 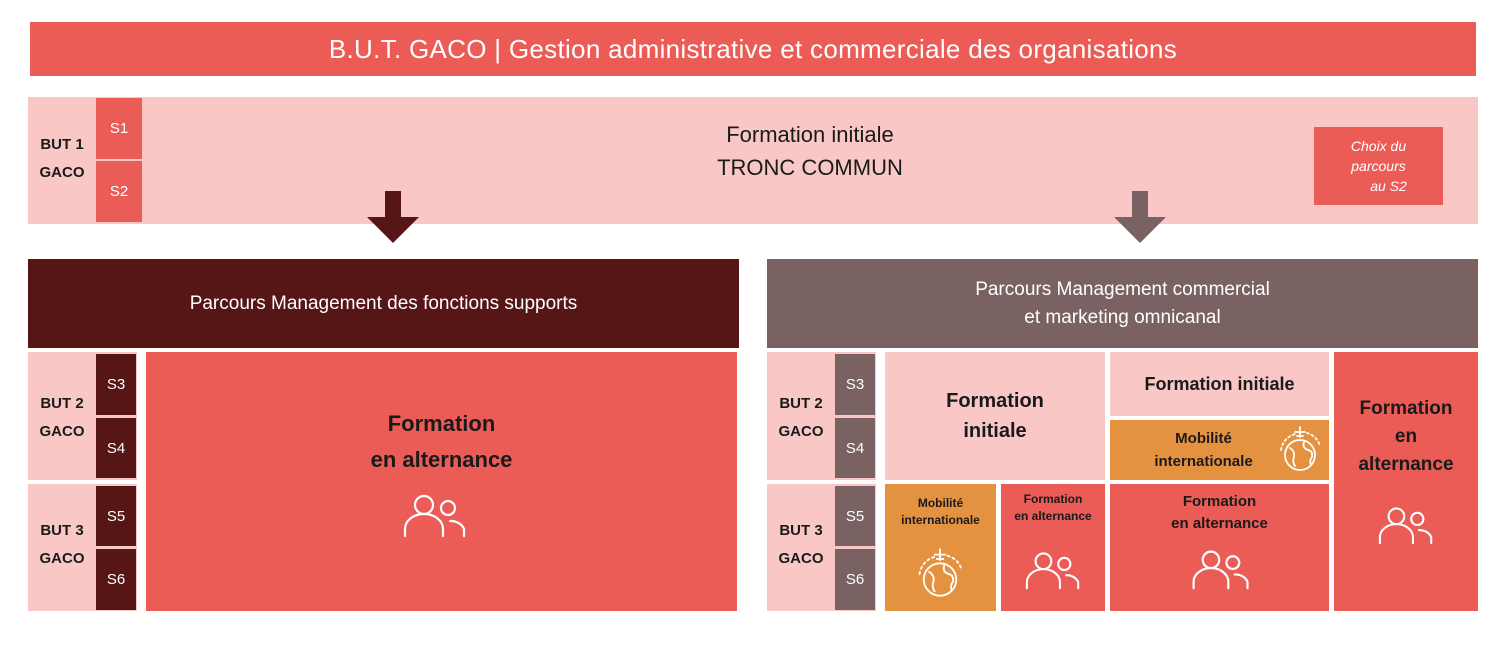 I want to click on left-but3-line1: BUT 3, so click(x=62, y=530).